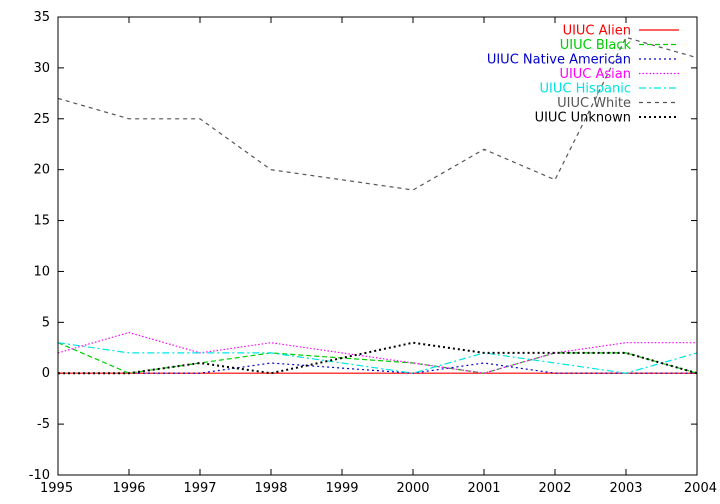  What do you see at coordinates (596, 45) in the screenshot?
I see `legend-label-uiuc-black: UIUC Black` at bounding box center [596, 45].